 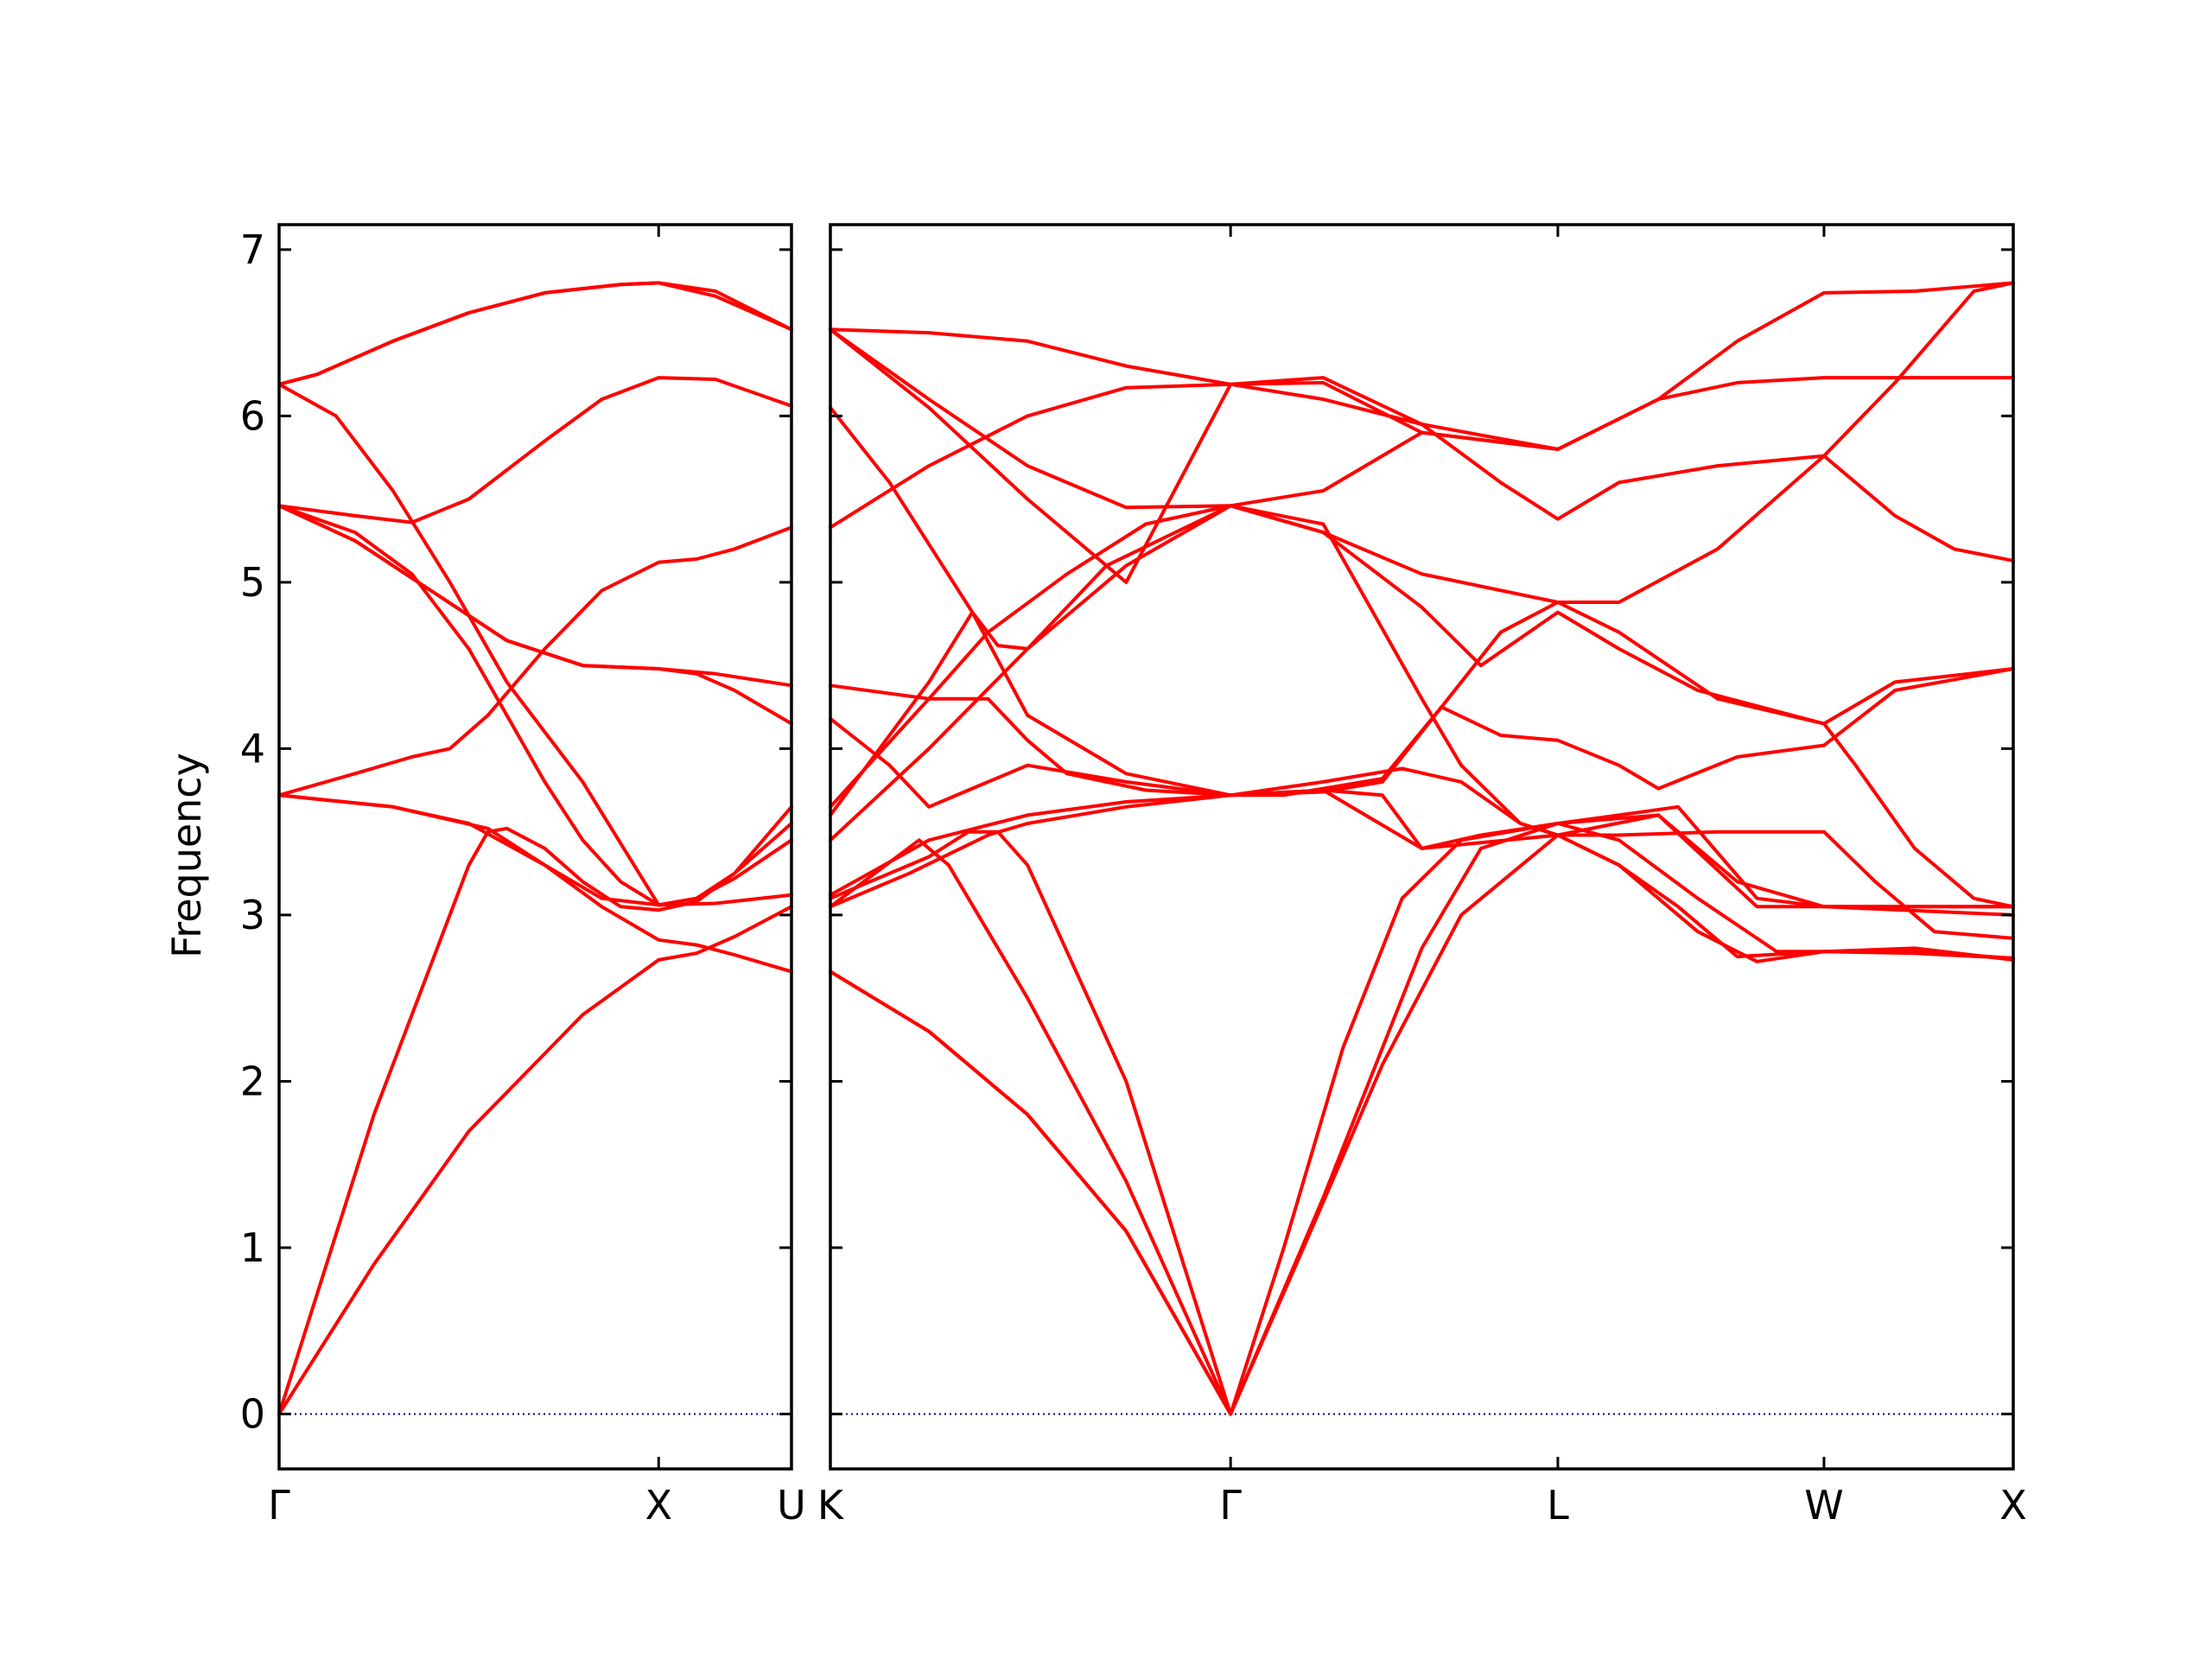 I want to click on y-tick-label: 0, so click(x=252, y=1413).